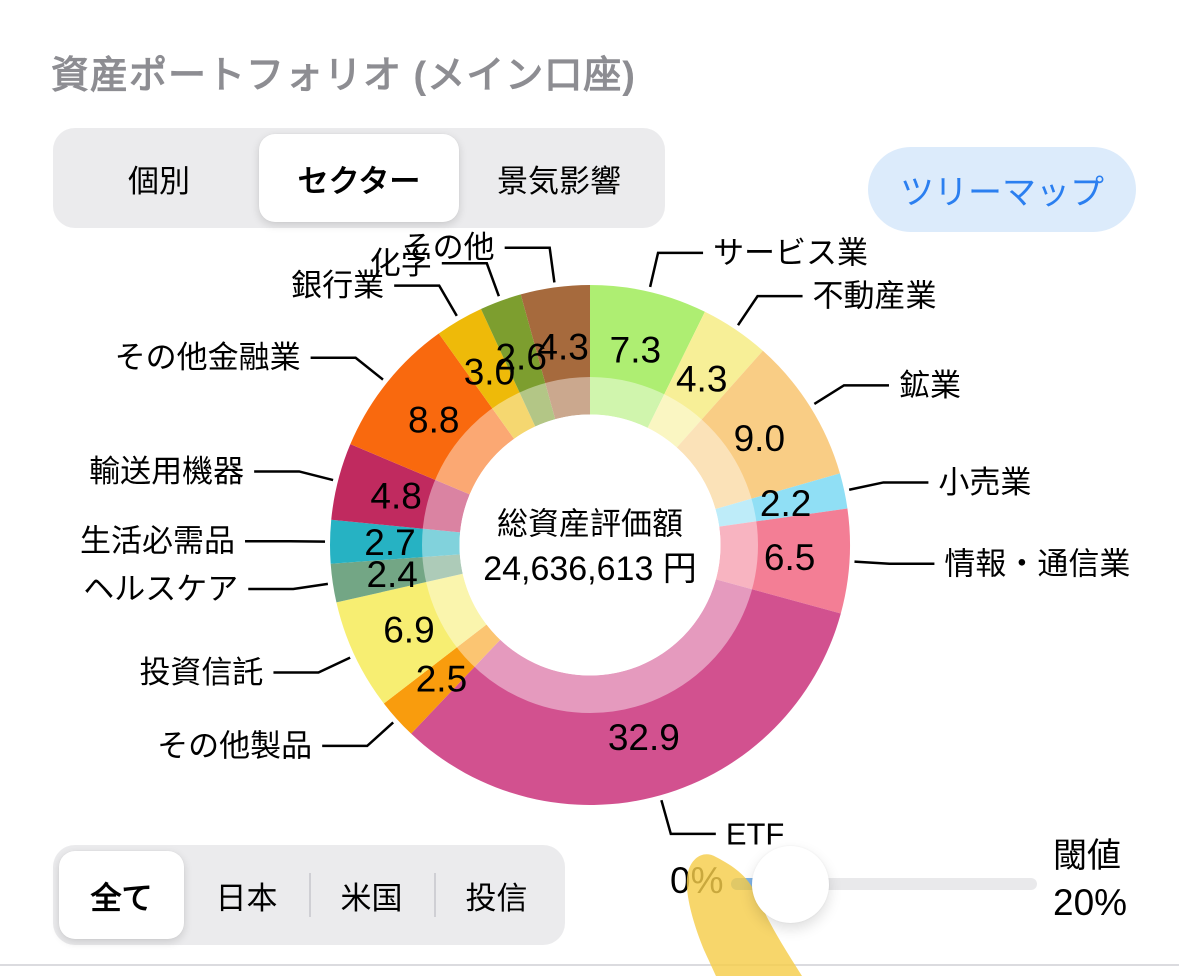  Describe the element at coordinates (401, 263) in the screenshot. I see `donut-label-化学: 化学` at that location.